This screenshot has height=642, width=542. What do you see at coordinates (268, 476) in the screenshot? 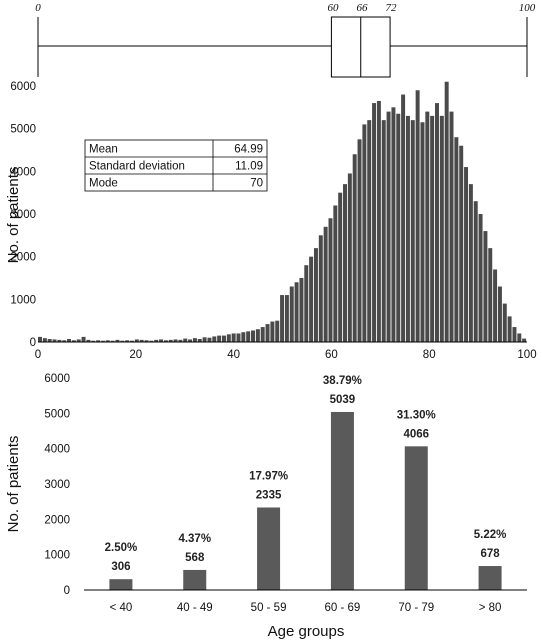
I see `age-bar-percent-label: 17.97%` at bounding box center [268, 476].